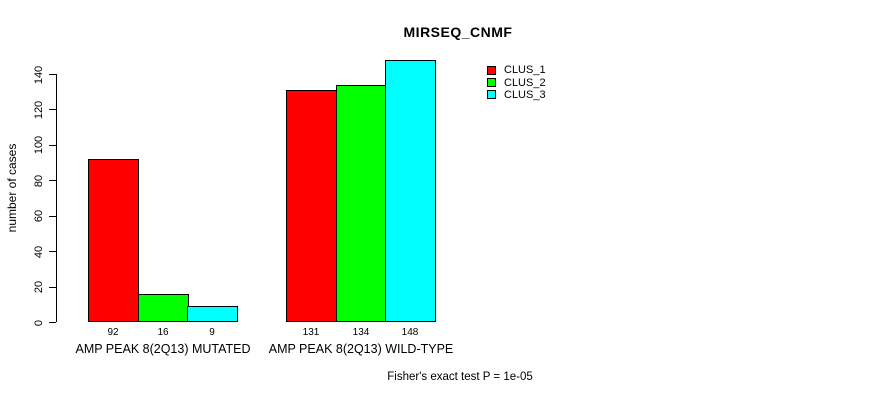 This screenshot has height=400, width=890. What do you see at coordinates (39, 74) in the screenshot?
I see `y-tick-label: 140` at bounding box center [39, 74].